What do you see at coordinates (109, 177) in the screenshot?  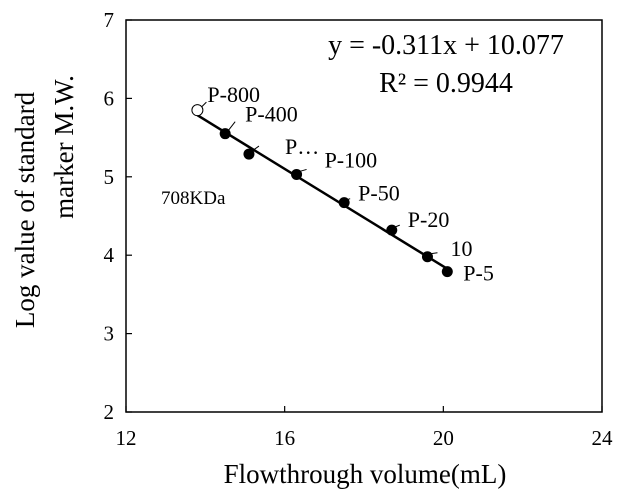 I see `y-tick-label: 5` at bounding box center [109, 177].